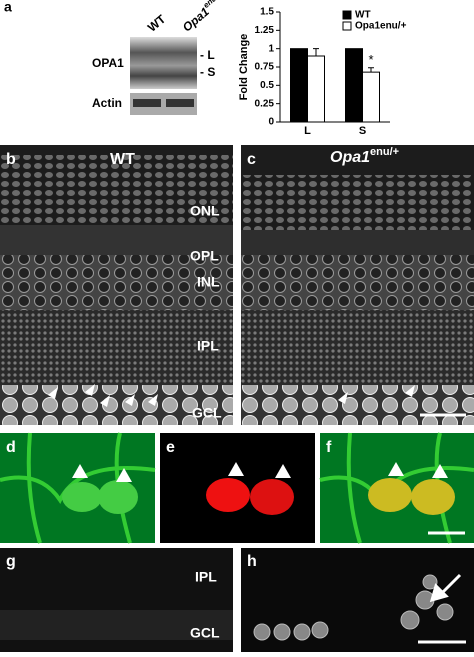  What do you see at coordinates (204, 17) in the screenshot?
I see `blot-label: Opa1enu/+` at bounding box center [204, 17].